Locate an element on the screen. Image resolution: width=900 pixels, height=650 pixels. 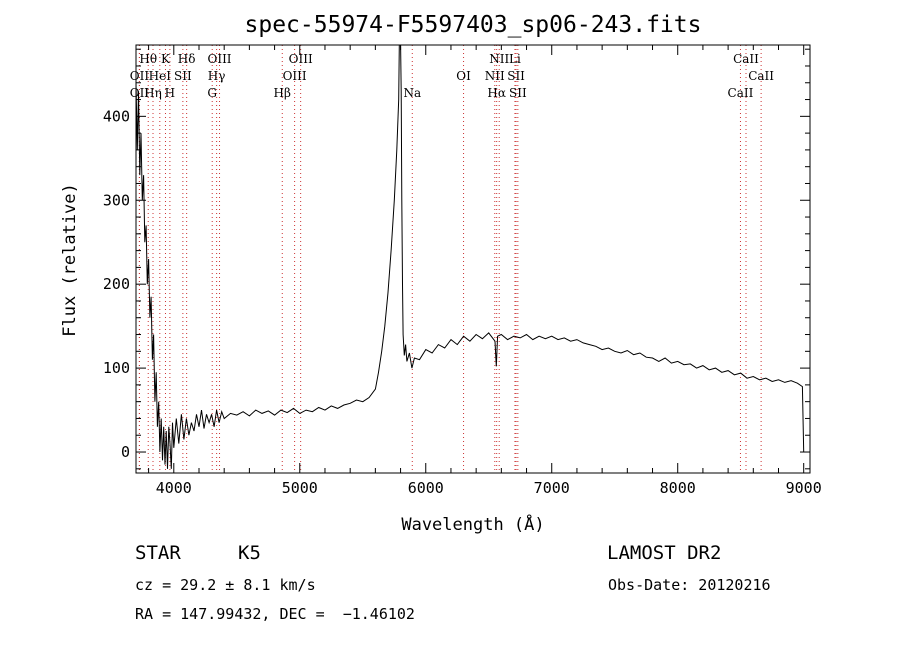
y-tick-label-100: 100 is located at coordinates (116, 368).